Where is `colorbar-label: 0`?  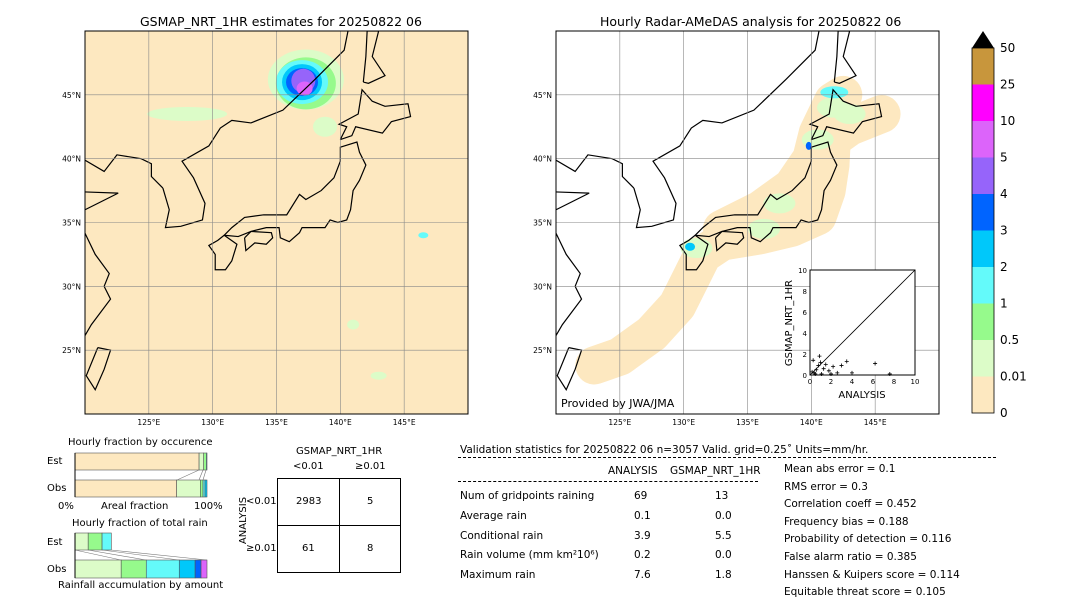 colorbar-label: 0 is located at coordinates (1004, 413).